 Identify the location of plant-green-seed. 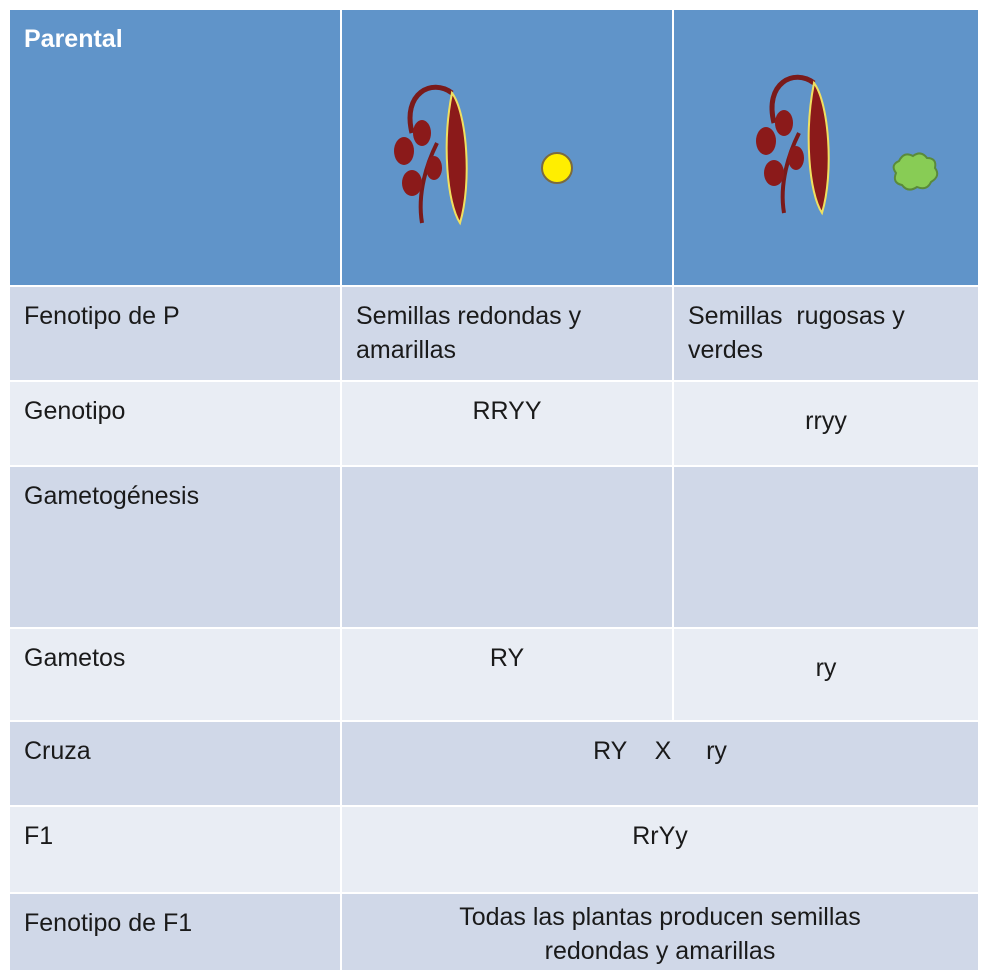
(847, 145).